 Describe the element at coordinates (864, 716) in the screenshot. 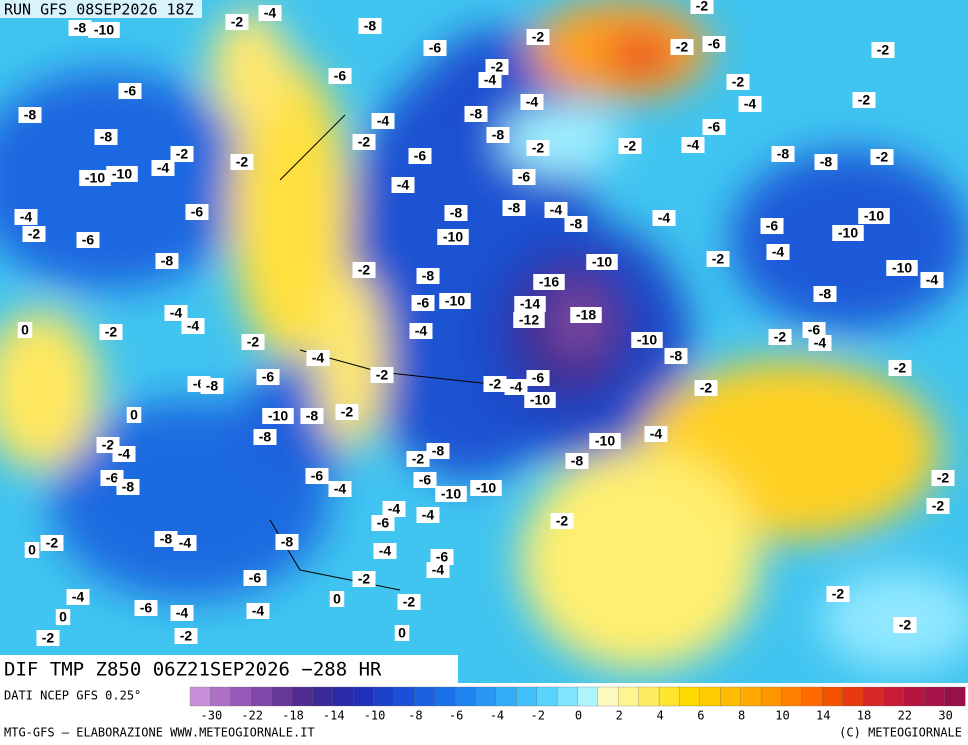

I see `colorbar-tick-label: 18` at that location.